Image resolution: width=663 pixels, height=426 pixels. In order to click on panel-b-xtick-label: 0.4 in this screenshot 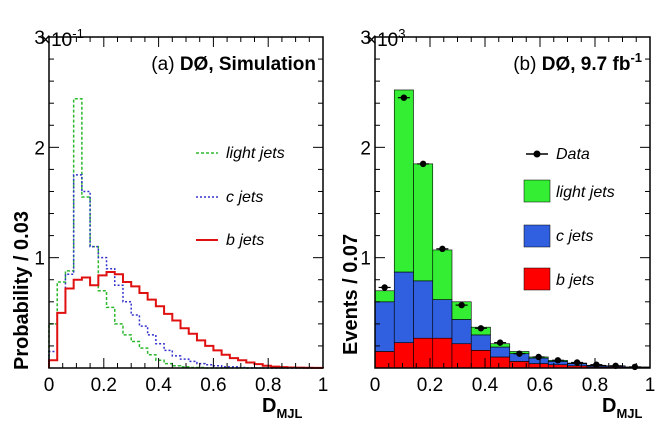, I will do `click(485, 385)`.